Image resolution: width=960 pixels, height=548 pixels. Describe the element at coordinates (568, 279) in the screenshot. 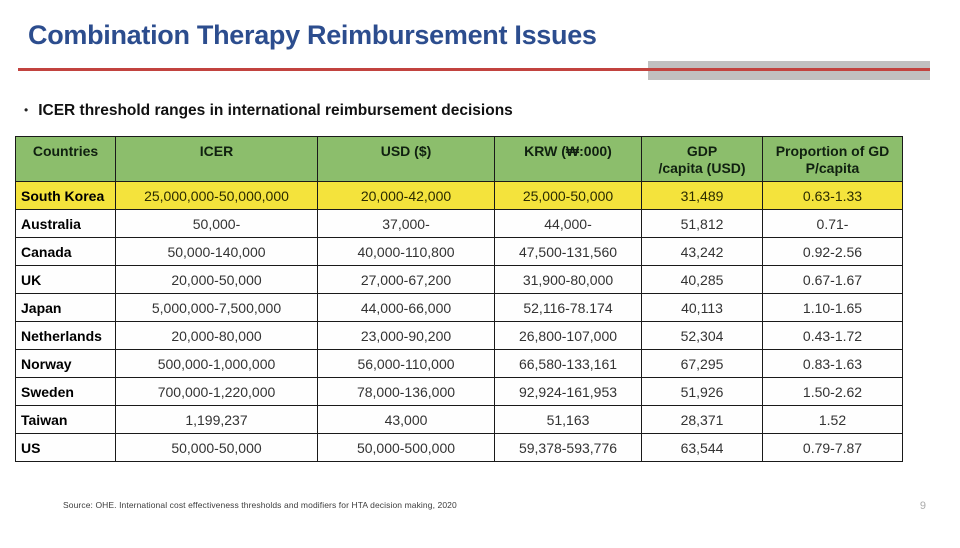

I see `table-cell-krw: 31,900-80,000` at that location.